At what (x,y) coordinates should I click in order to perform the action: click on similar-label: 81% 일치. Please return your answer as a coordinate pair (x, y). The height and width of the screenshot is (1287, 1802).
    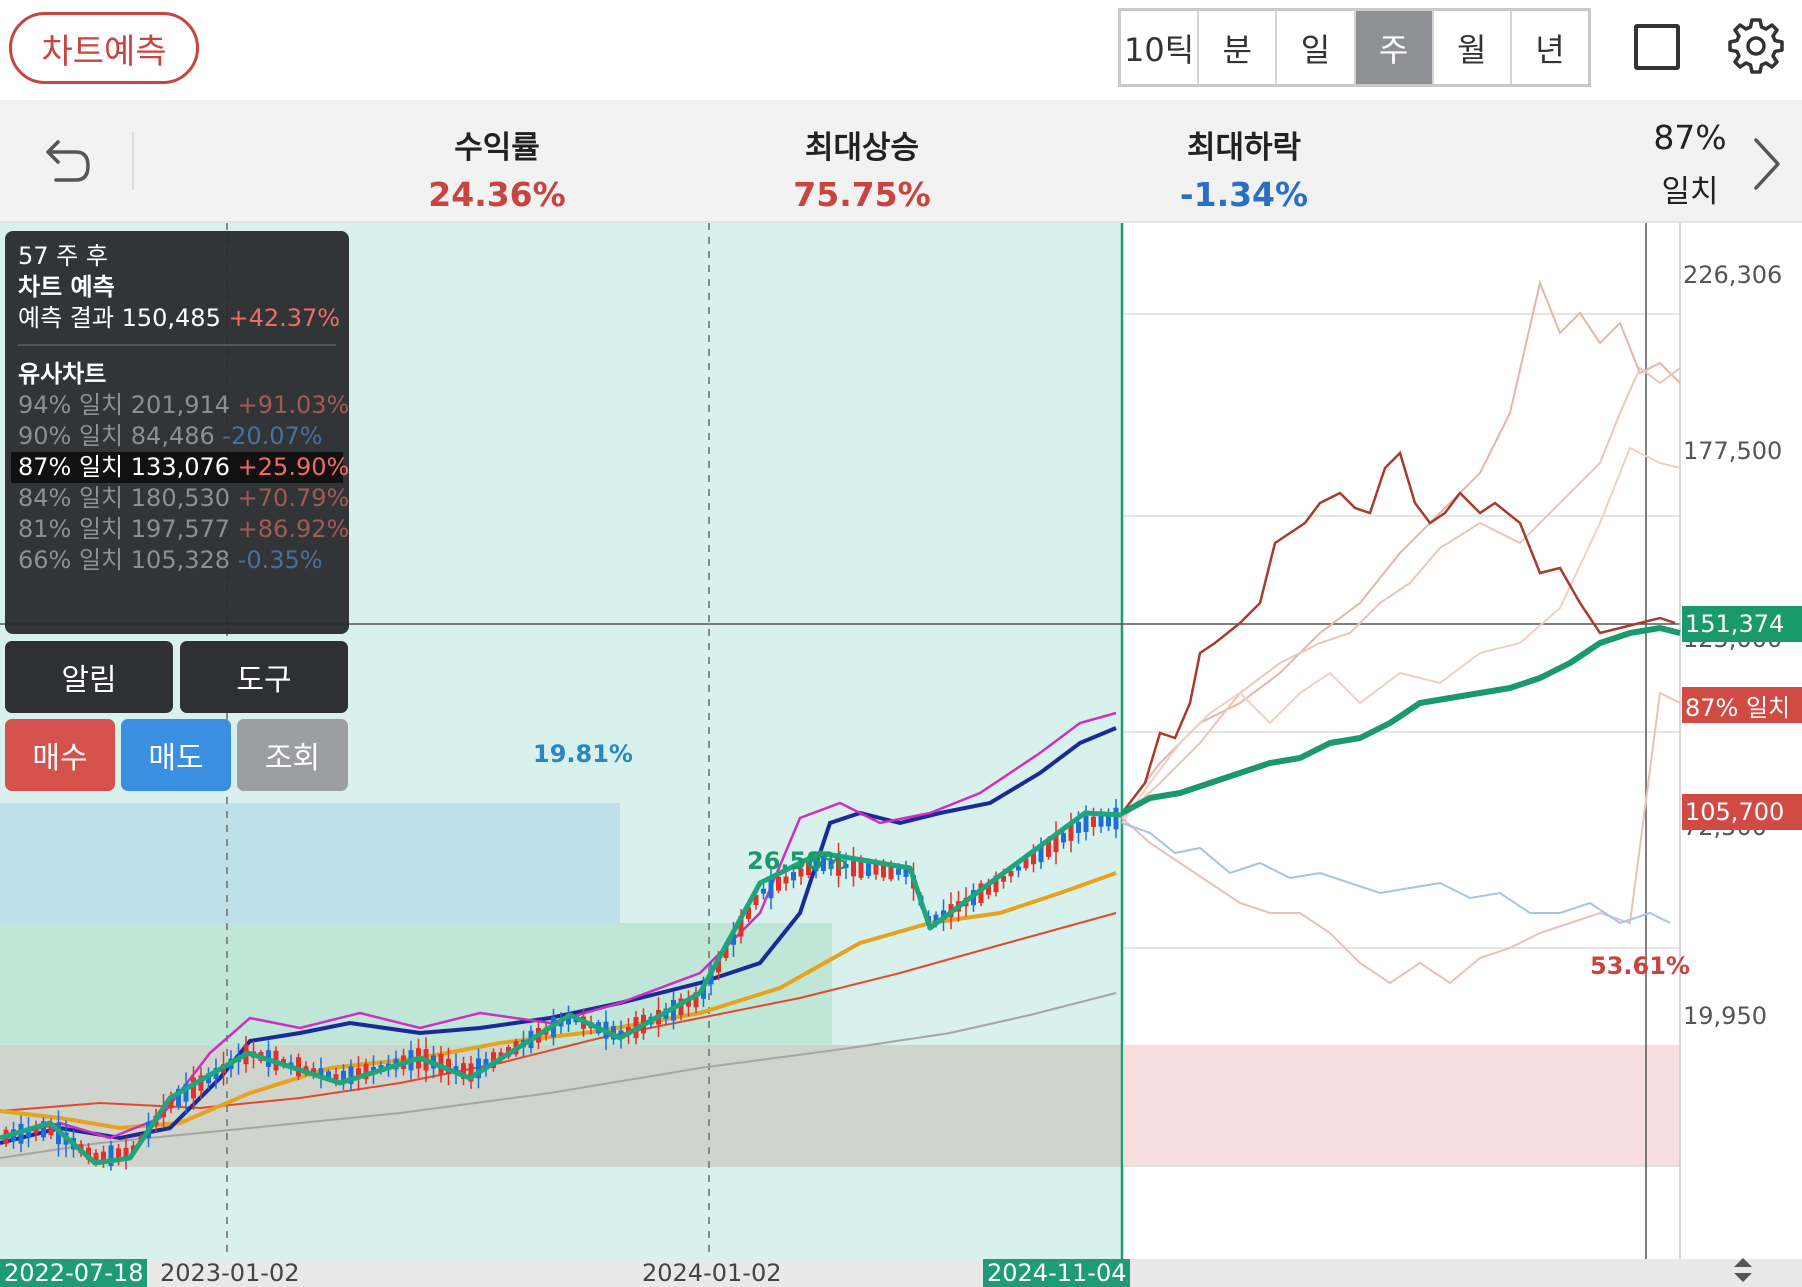
    Looking at the image, I should click on (71, 529).